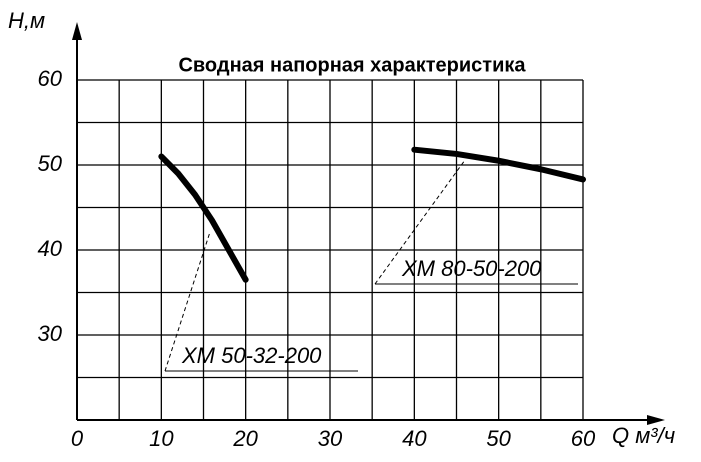 This screenshot has width=701, height=462. Describe the element at coordinates (50, 248) in the screenshot. I see `y-tick-label: 40` at that location.